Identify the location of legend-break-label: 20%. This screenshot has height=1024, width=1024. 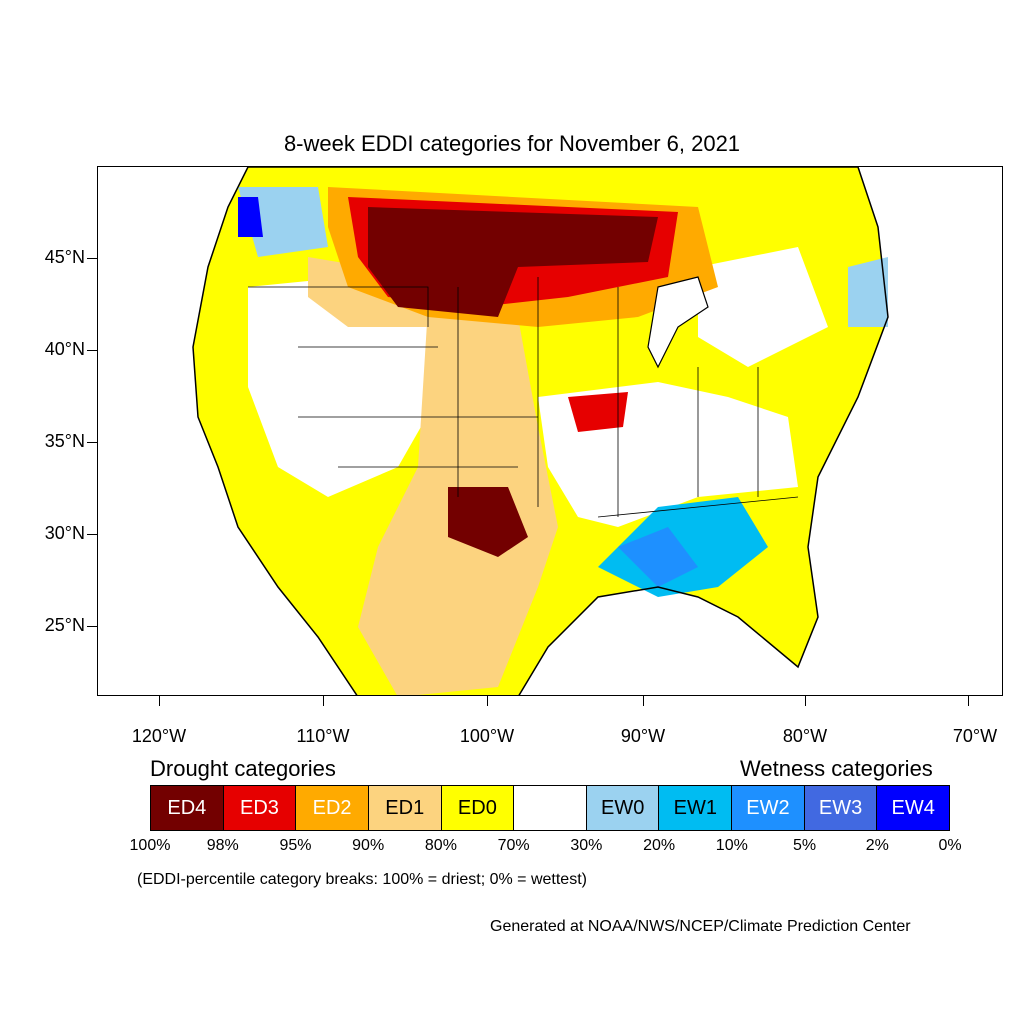
(659, 845).